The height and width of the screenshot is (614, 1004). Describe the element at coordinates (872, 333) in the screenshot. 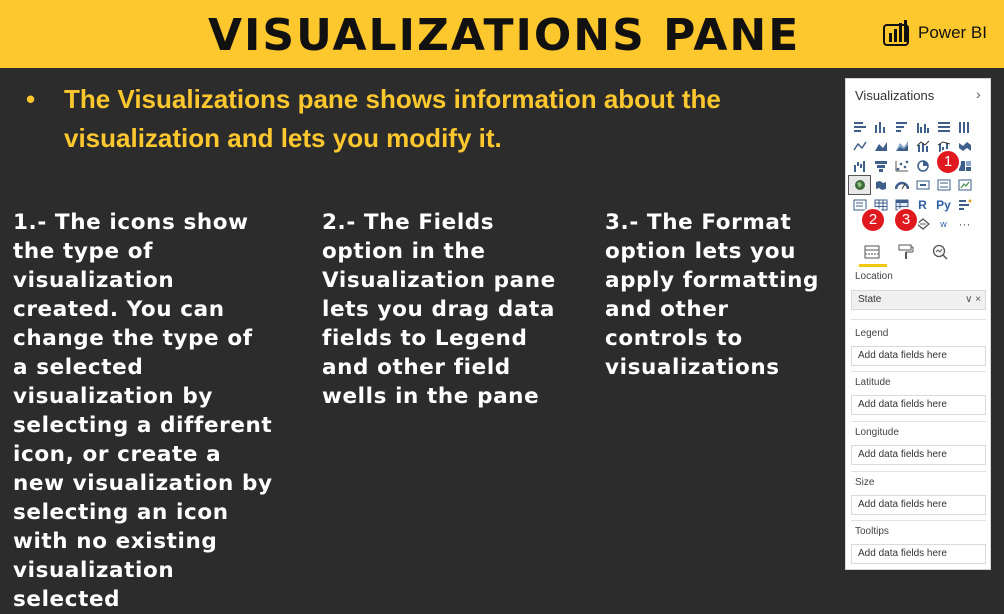

I see `well-label-legend: Legend` at that location.